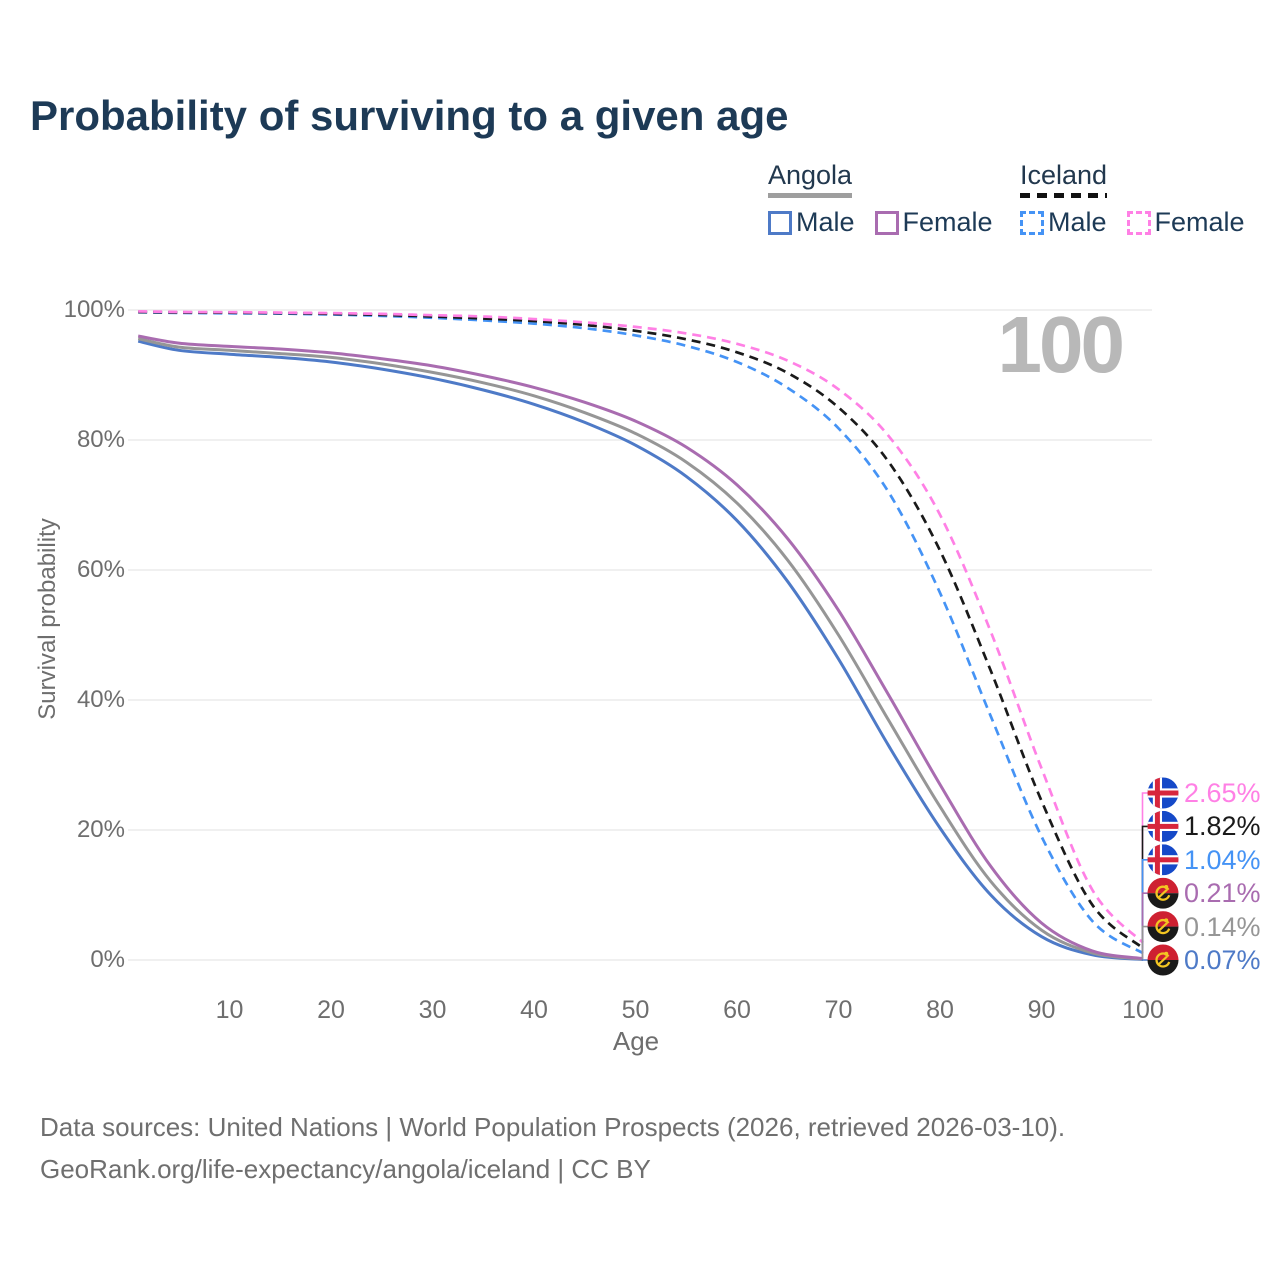 The image size is (1280, 1280). I want to click on x-tick-30: 30, so click(432, 1010).